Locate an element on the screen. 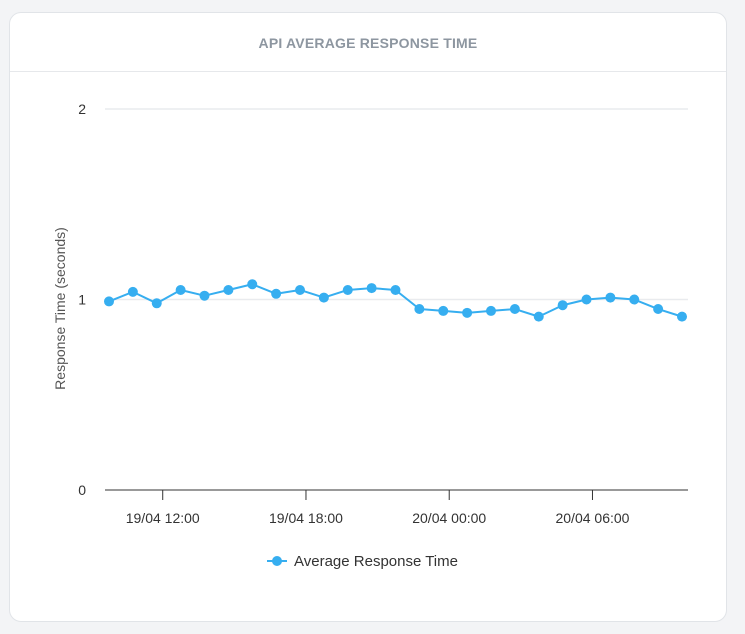 The width and height of the screenshot is (745, 634). x-tick-label: 19/04 12:00 is located at coordinates (163, 518).